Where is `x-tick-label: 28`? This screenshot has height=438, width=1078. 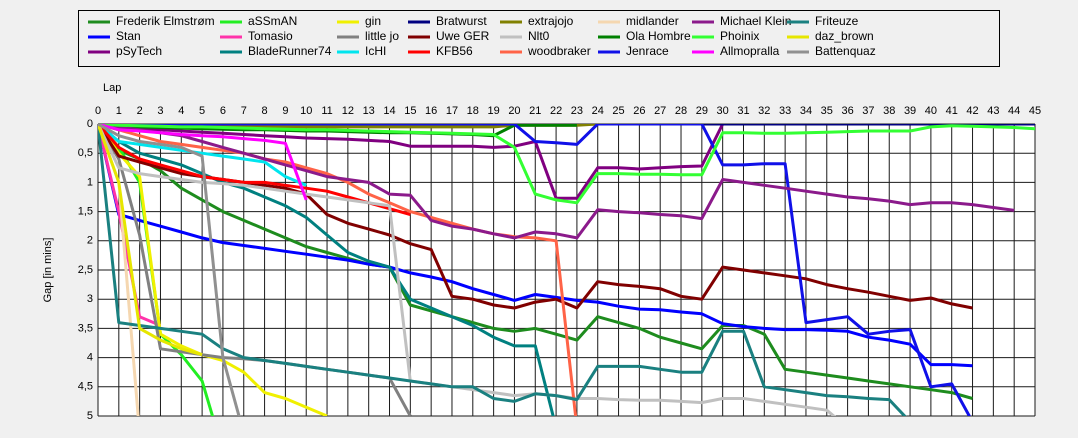
x-tick-label: 28 is located at coordinates (681, 111).